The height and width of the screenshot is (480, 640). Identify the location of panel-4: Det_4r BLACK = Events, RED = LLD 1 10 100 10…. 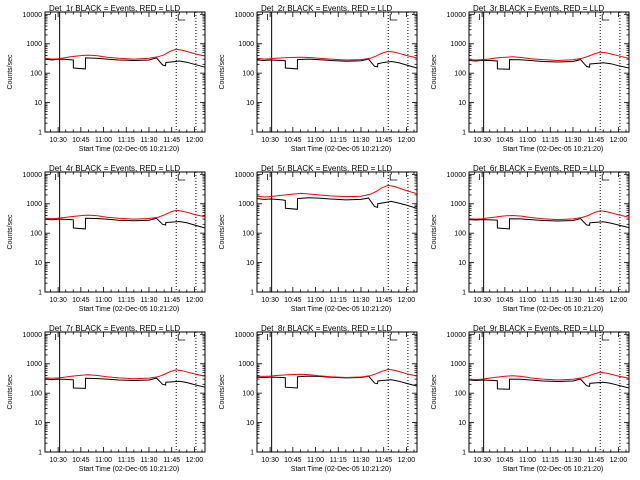
(106, 238).